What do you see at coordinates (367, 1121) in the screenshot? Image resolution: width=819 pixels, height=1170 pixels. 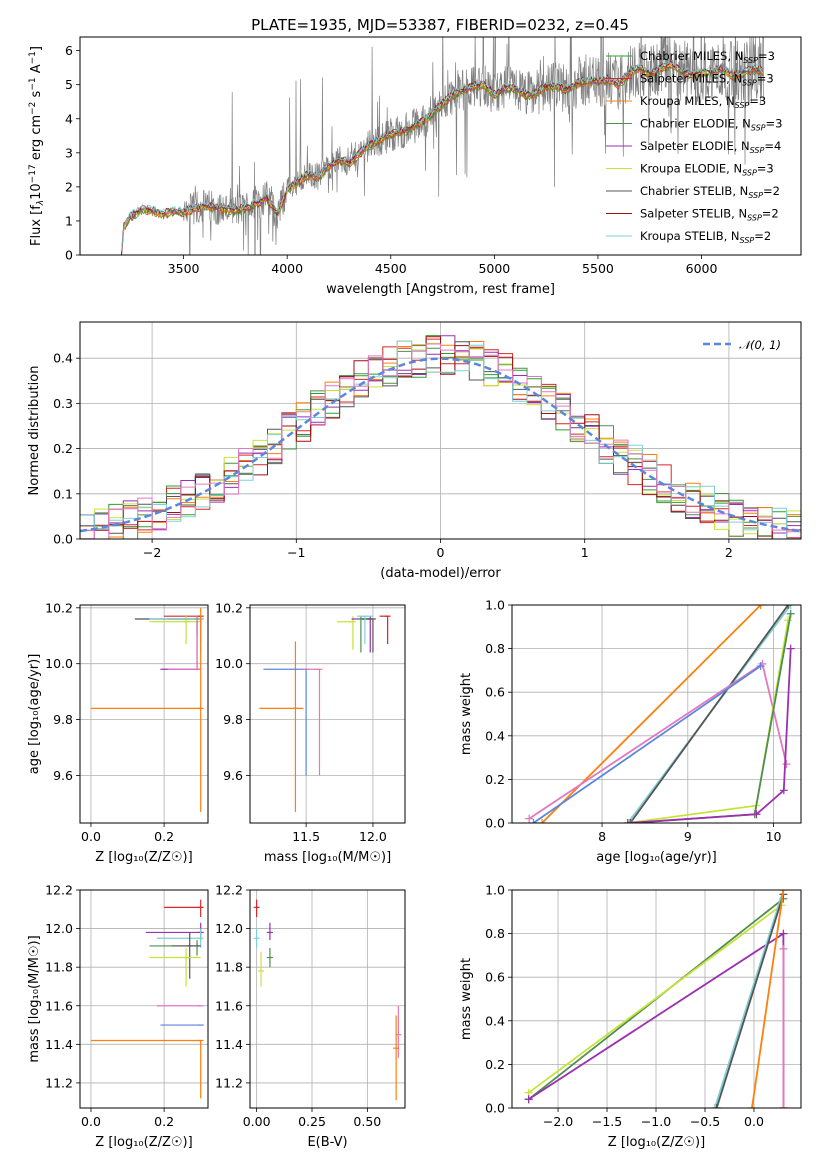 I see `x-tick-label: 0.50` at bounding box center [367, 1121].